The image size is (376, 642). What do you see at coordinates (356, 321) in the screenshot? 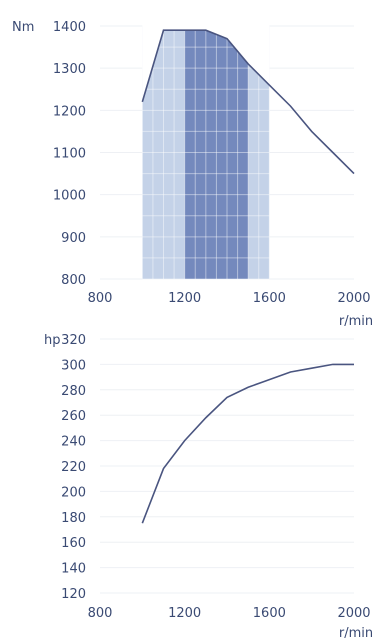
I see `torque-xlabel: r/min` at bounding box center [356, 321].